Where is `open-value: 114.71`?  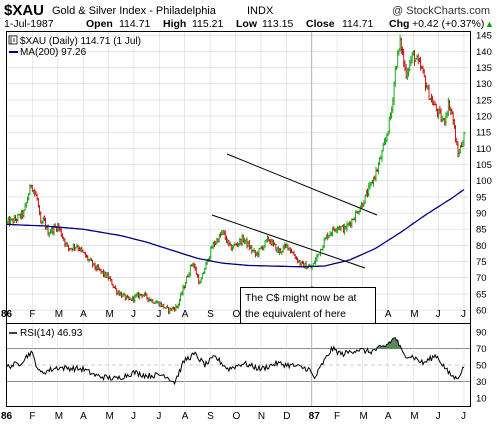
open-value: 114.71 is located at coordinates (134, 24).